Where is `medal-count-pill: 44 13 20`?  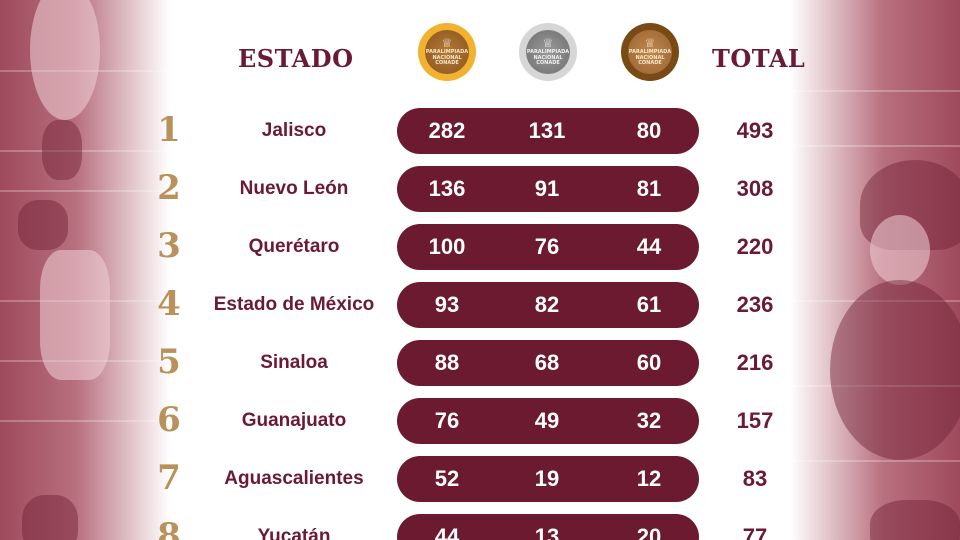 medal-count-pill: 44 13 20 is located at coordinates (548, 527).